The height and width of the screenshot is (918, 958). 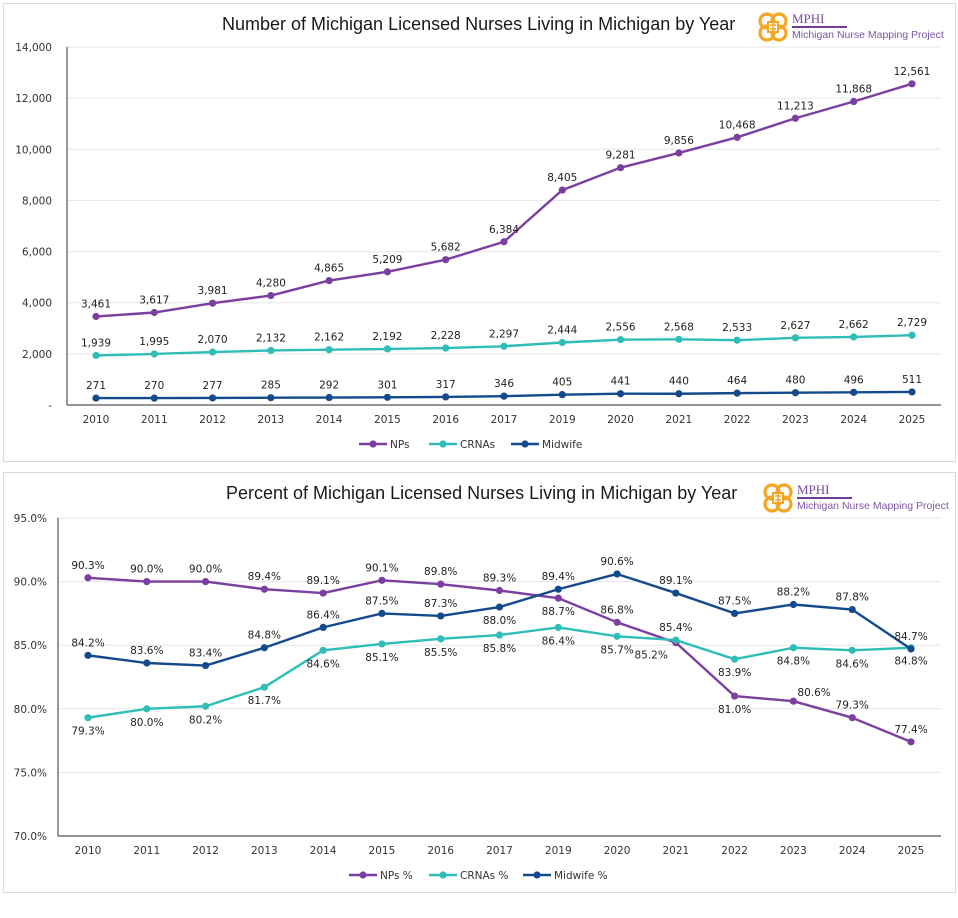 What do you see at coordinates (912, 323) in the screenshot?
I see `data-label: 2,729` at bounding box center [912, 323].